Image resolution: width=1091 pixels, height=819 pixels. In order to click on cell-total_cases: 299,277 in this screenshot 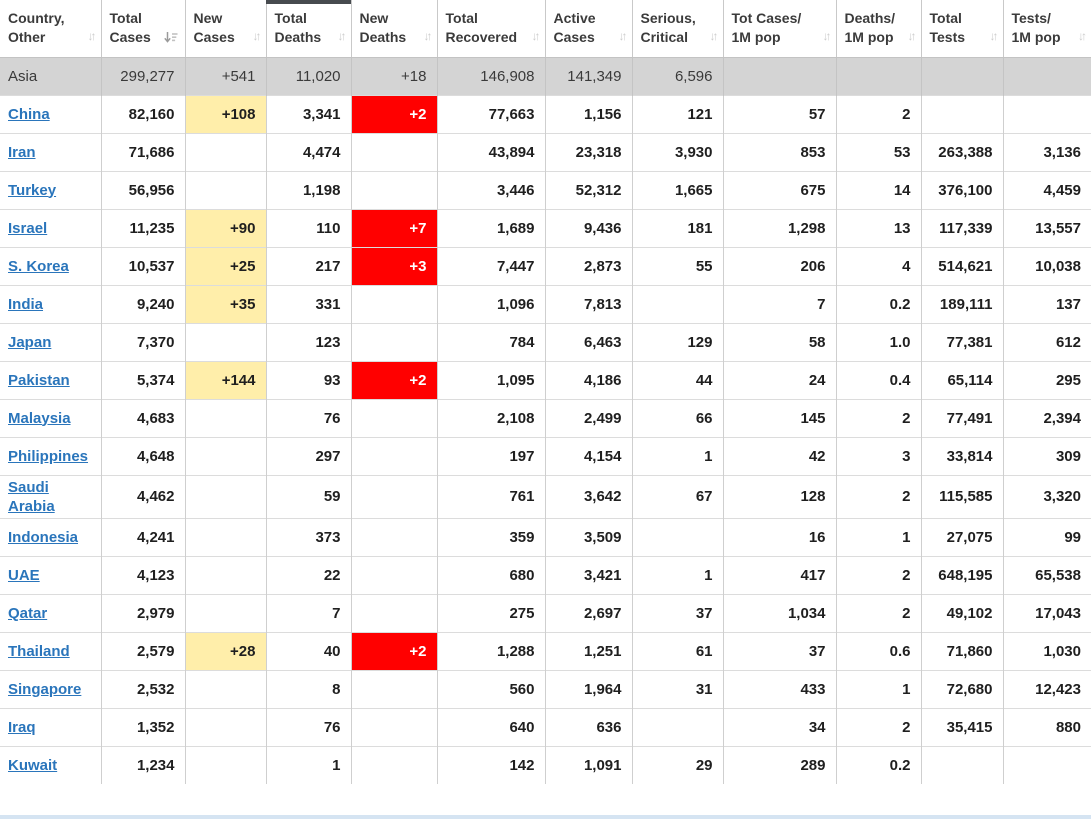, I will do `click(143, 75)`.